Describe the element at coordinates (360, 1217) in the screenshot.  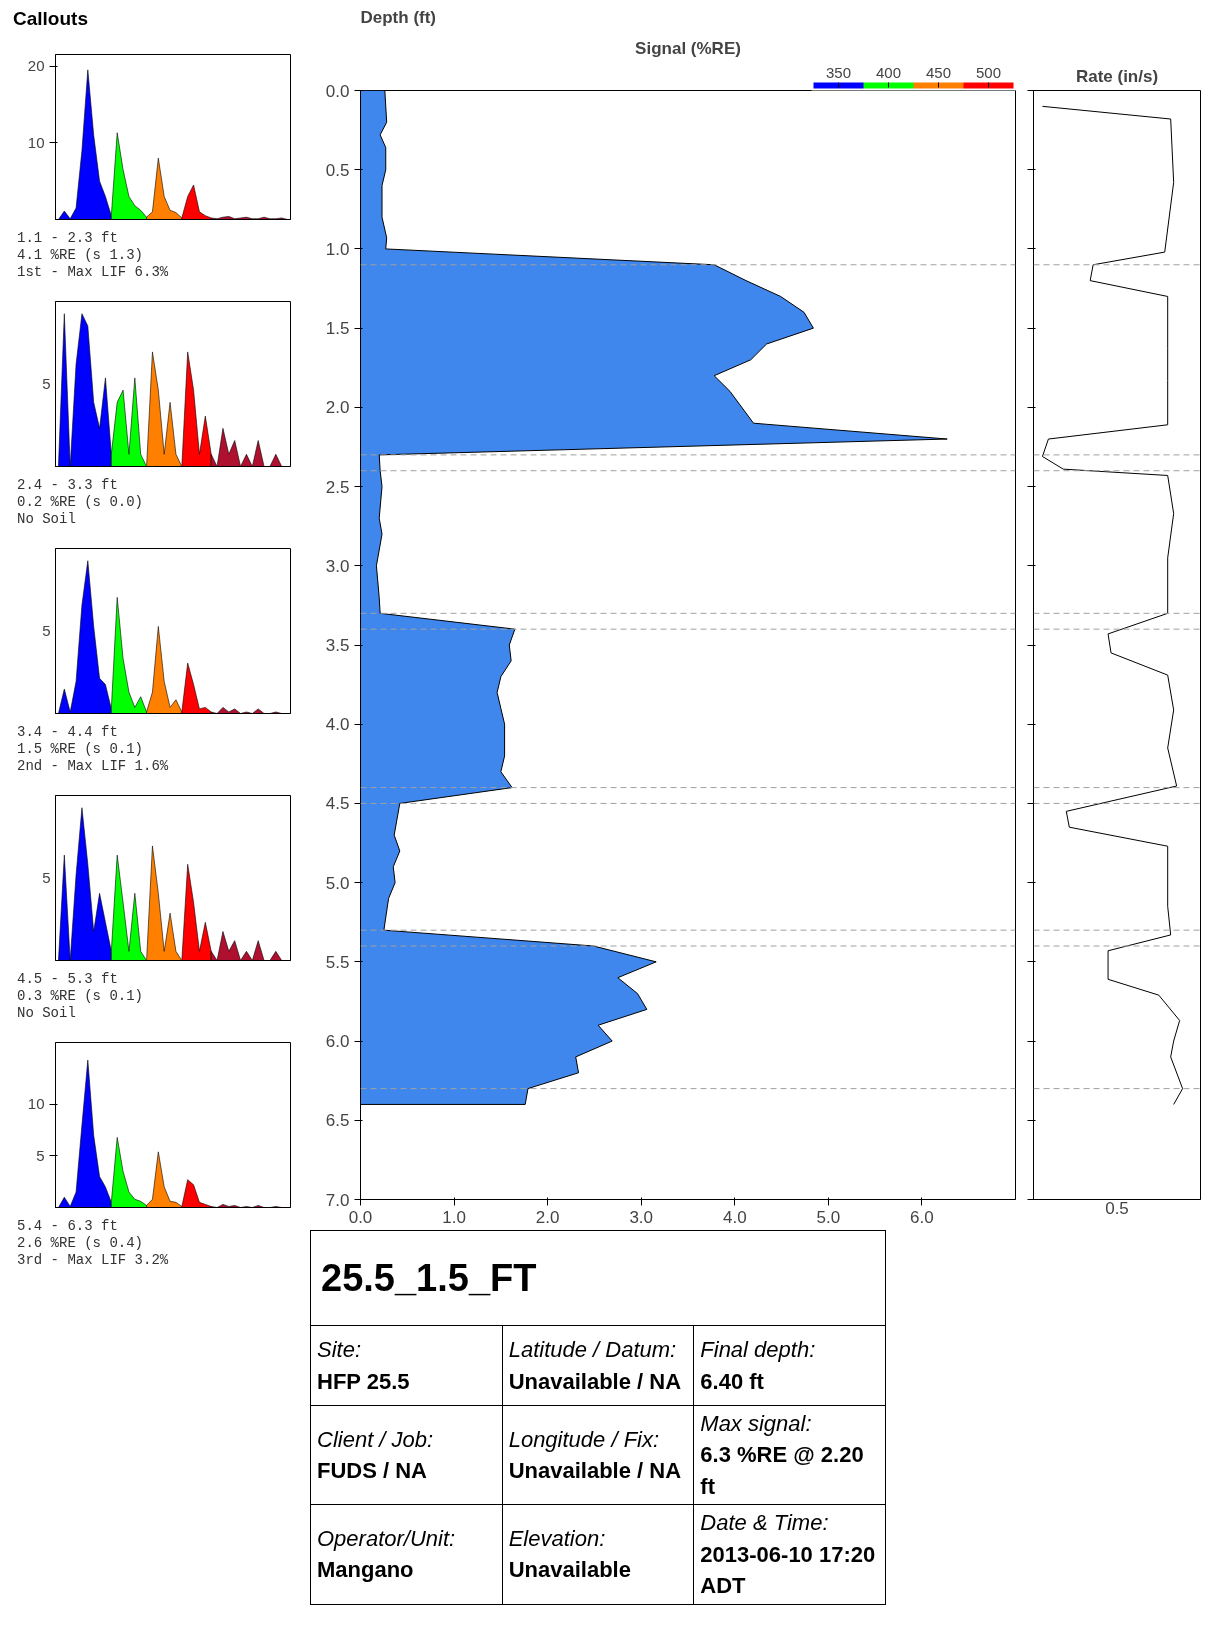
I see `x-tick-label: 0.0` at that location.